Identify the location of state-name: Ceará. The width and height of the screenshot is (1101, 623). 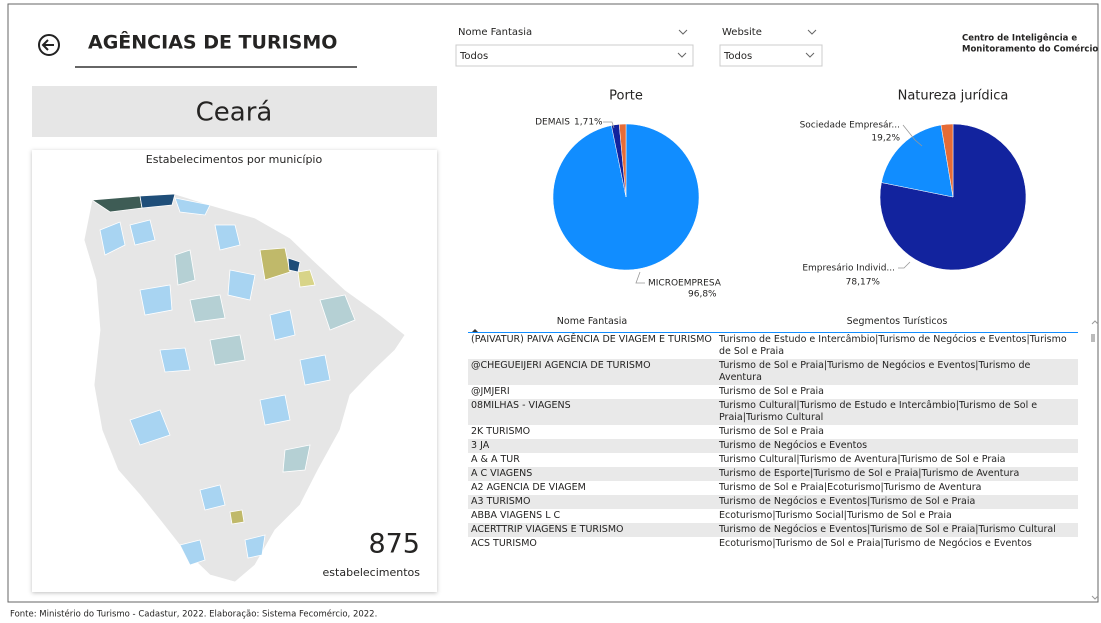
(234, 113).